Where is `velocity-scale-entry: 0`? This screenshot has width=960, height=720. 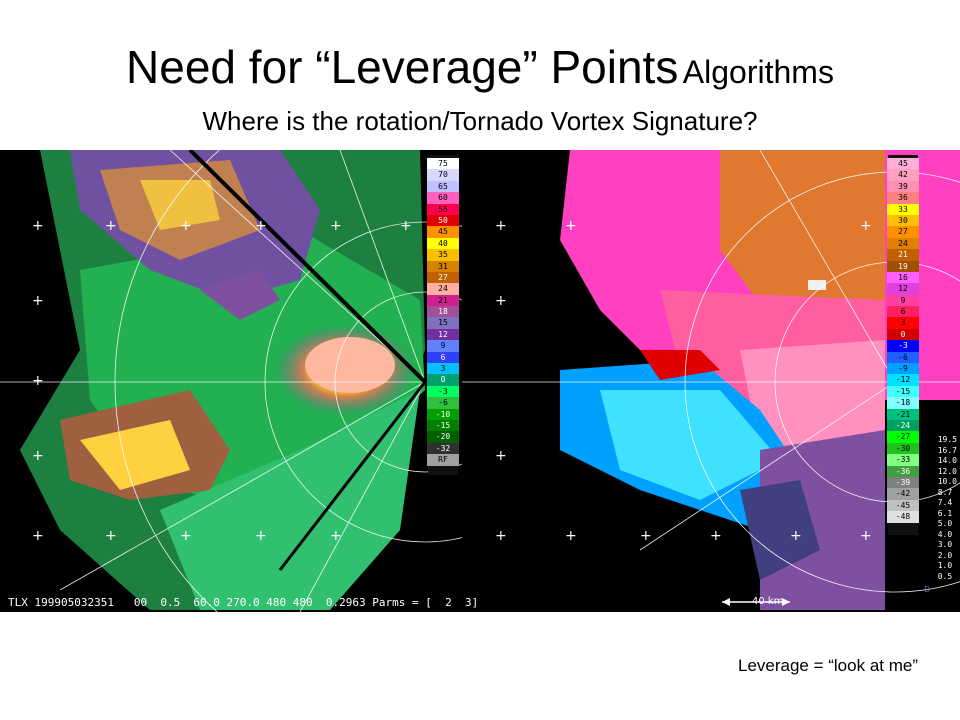
velocity-scale-entry: 0 is located at coordinates (903, 334).